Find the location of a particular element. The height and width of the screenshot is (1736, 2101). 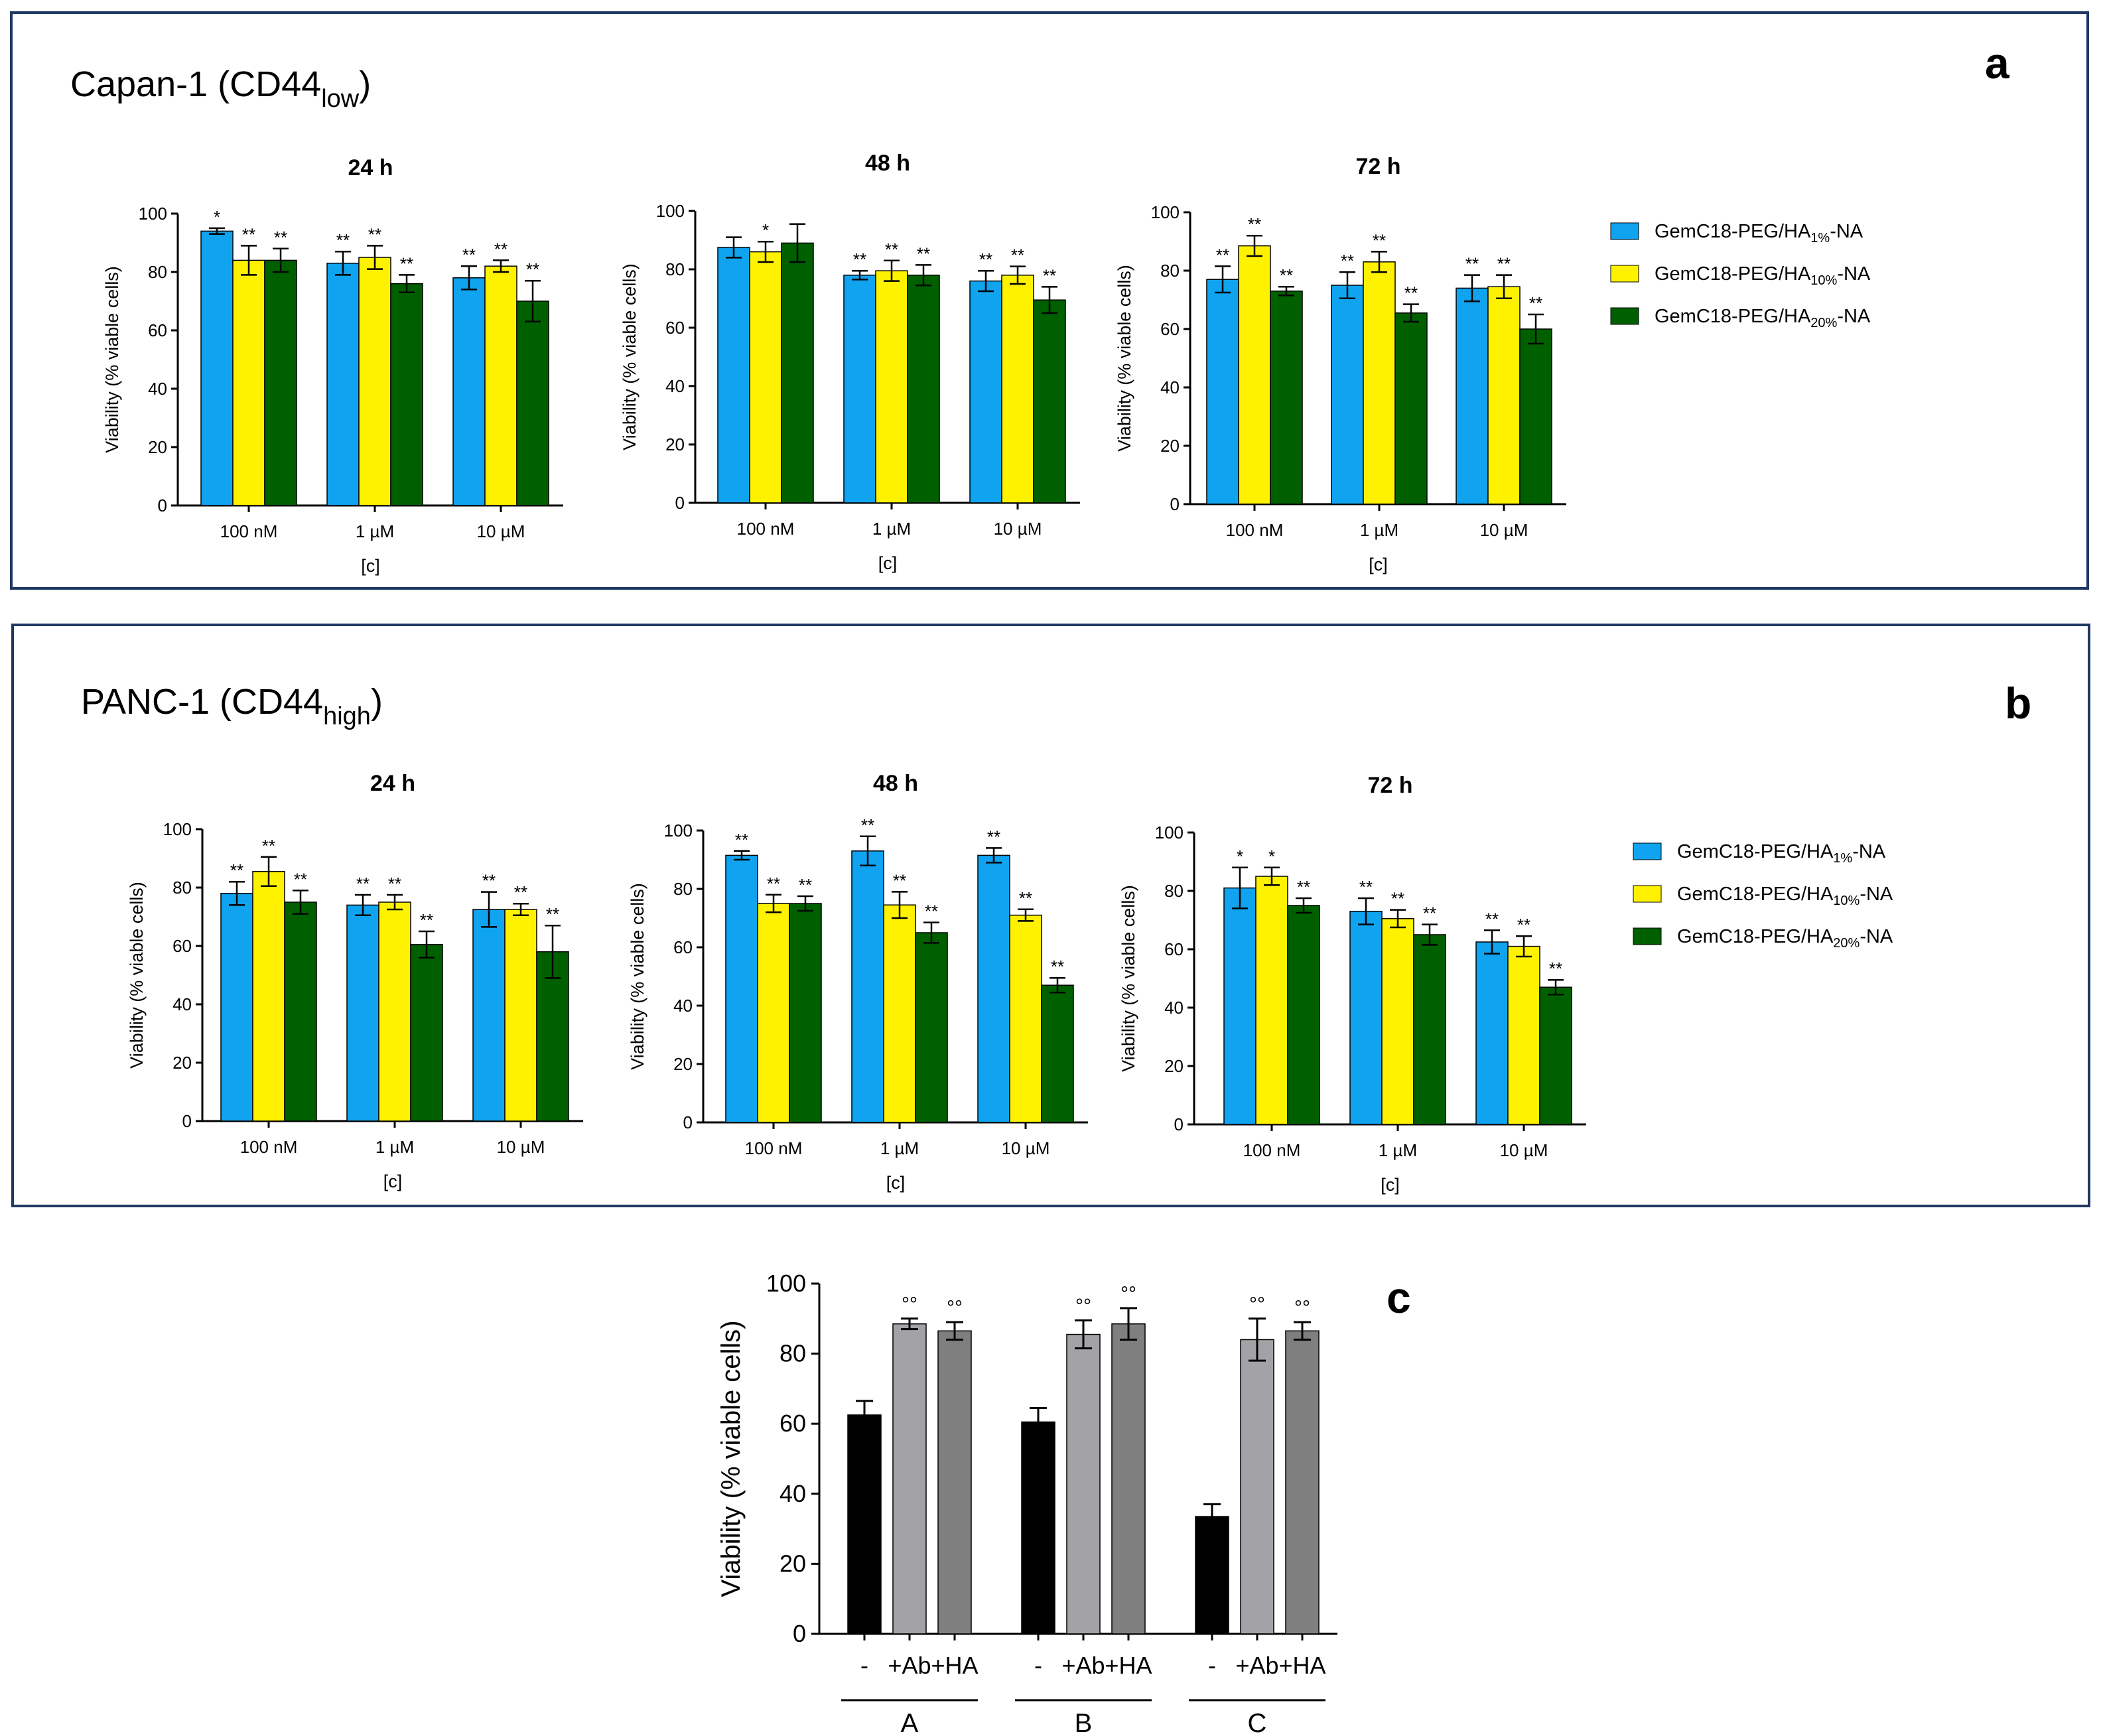

panel-c-letter: c is located at coordinates (1399, 1297).